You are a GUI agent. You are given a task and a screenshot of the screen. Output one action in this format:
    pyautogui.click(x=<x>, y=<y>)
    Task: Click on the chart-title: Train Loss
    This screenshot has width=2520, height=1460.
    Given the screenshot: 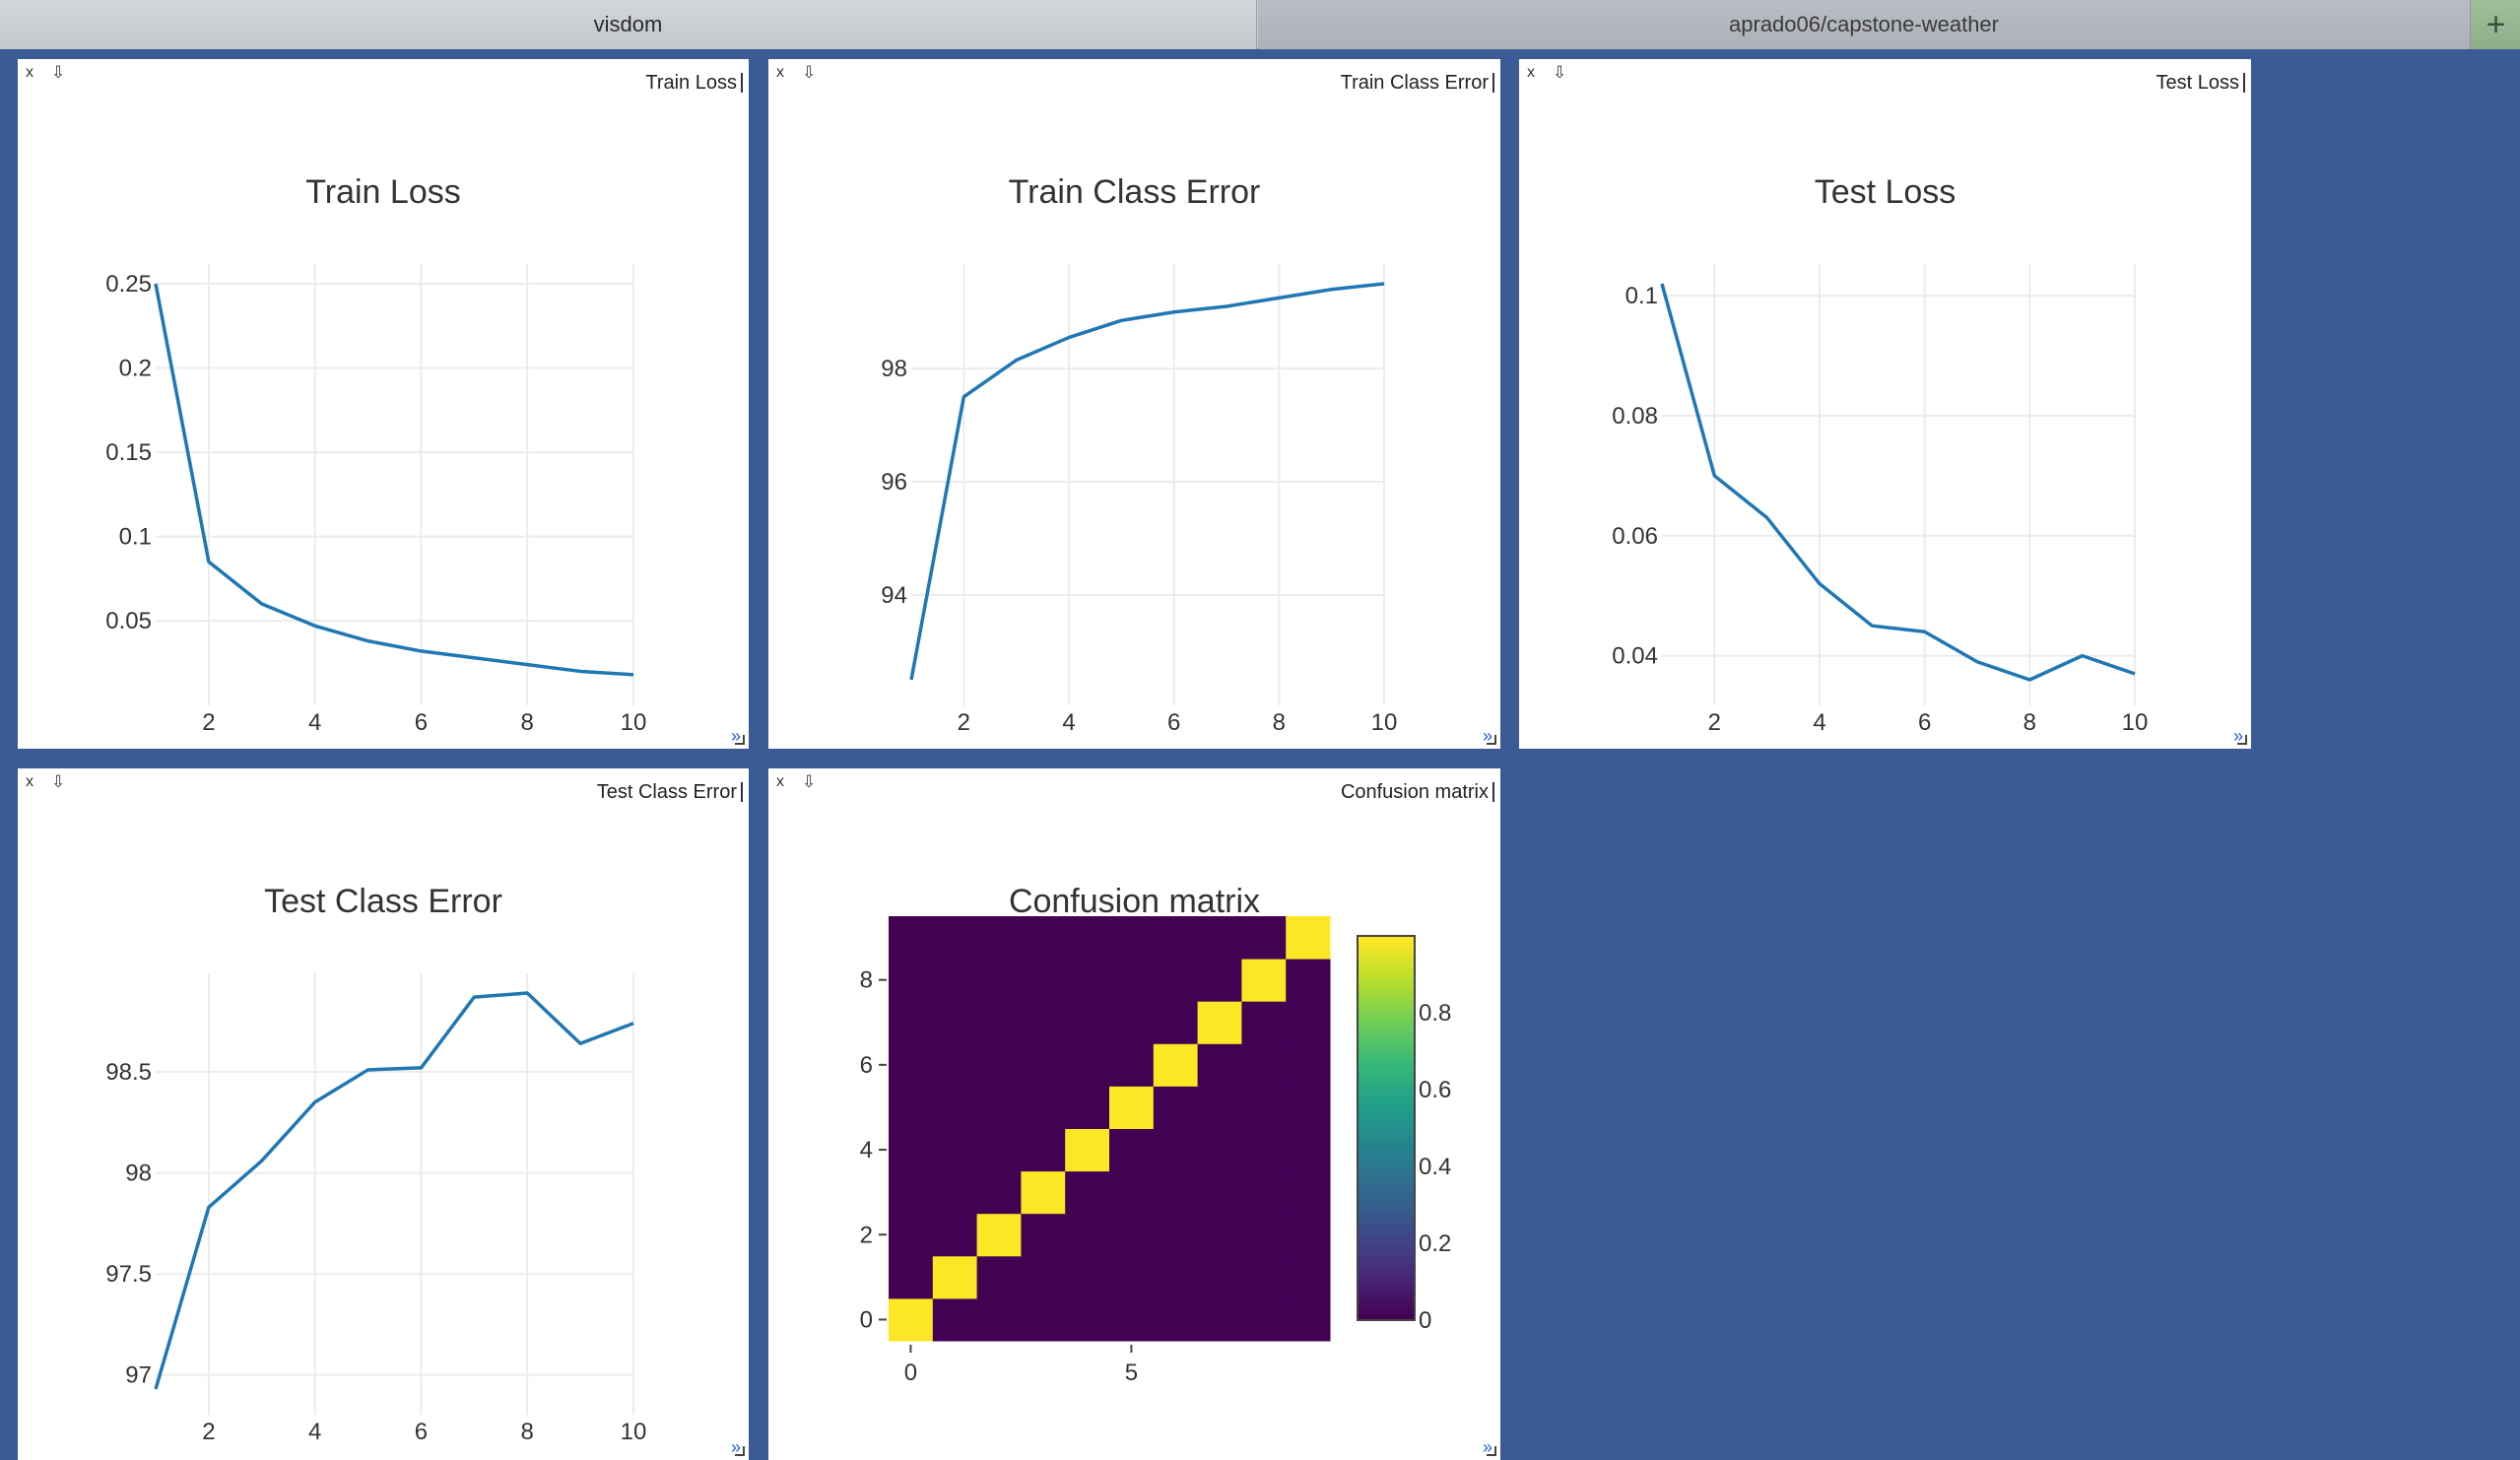 What is the action you would take?
    pyautogui.click(x=382, y=192)
    